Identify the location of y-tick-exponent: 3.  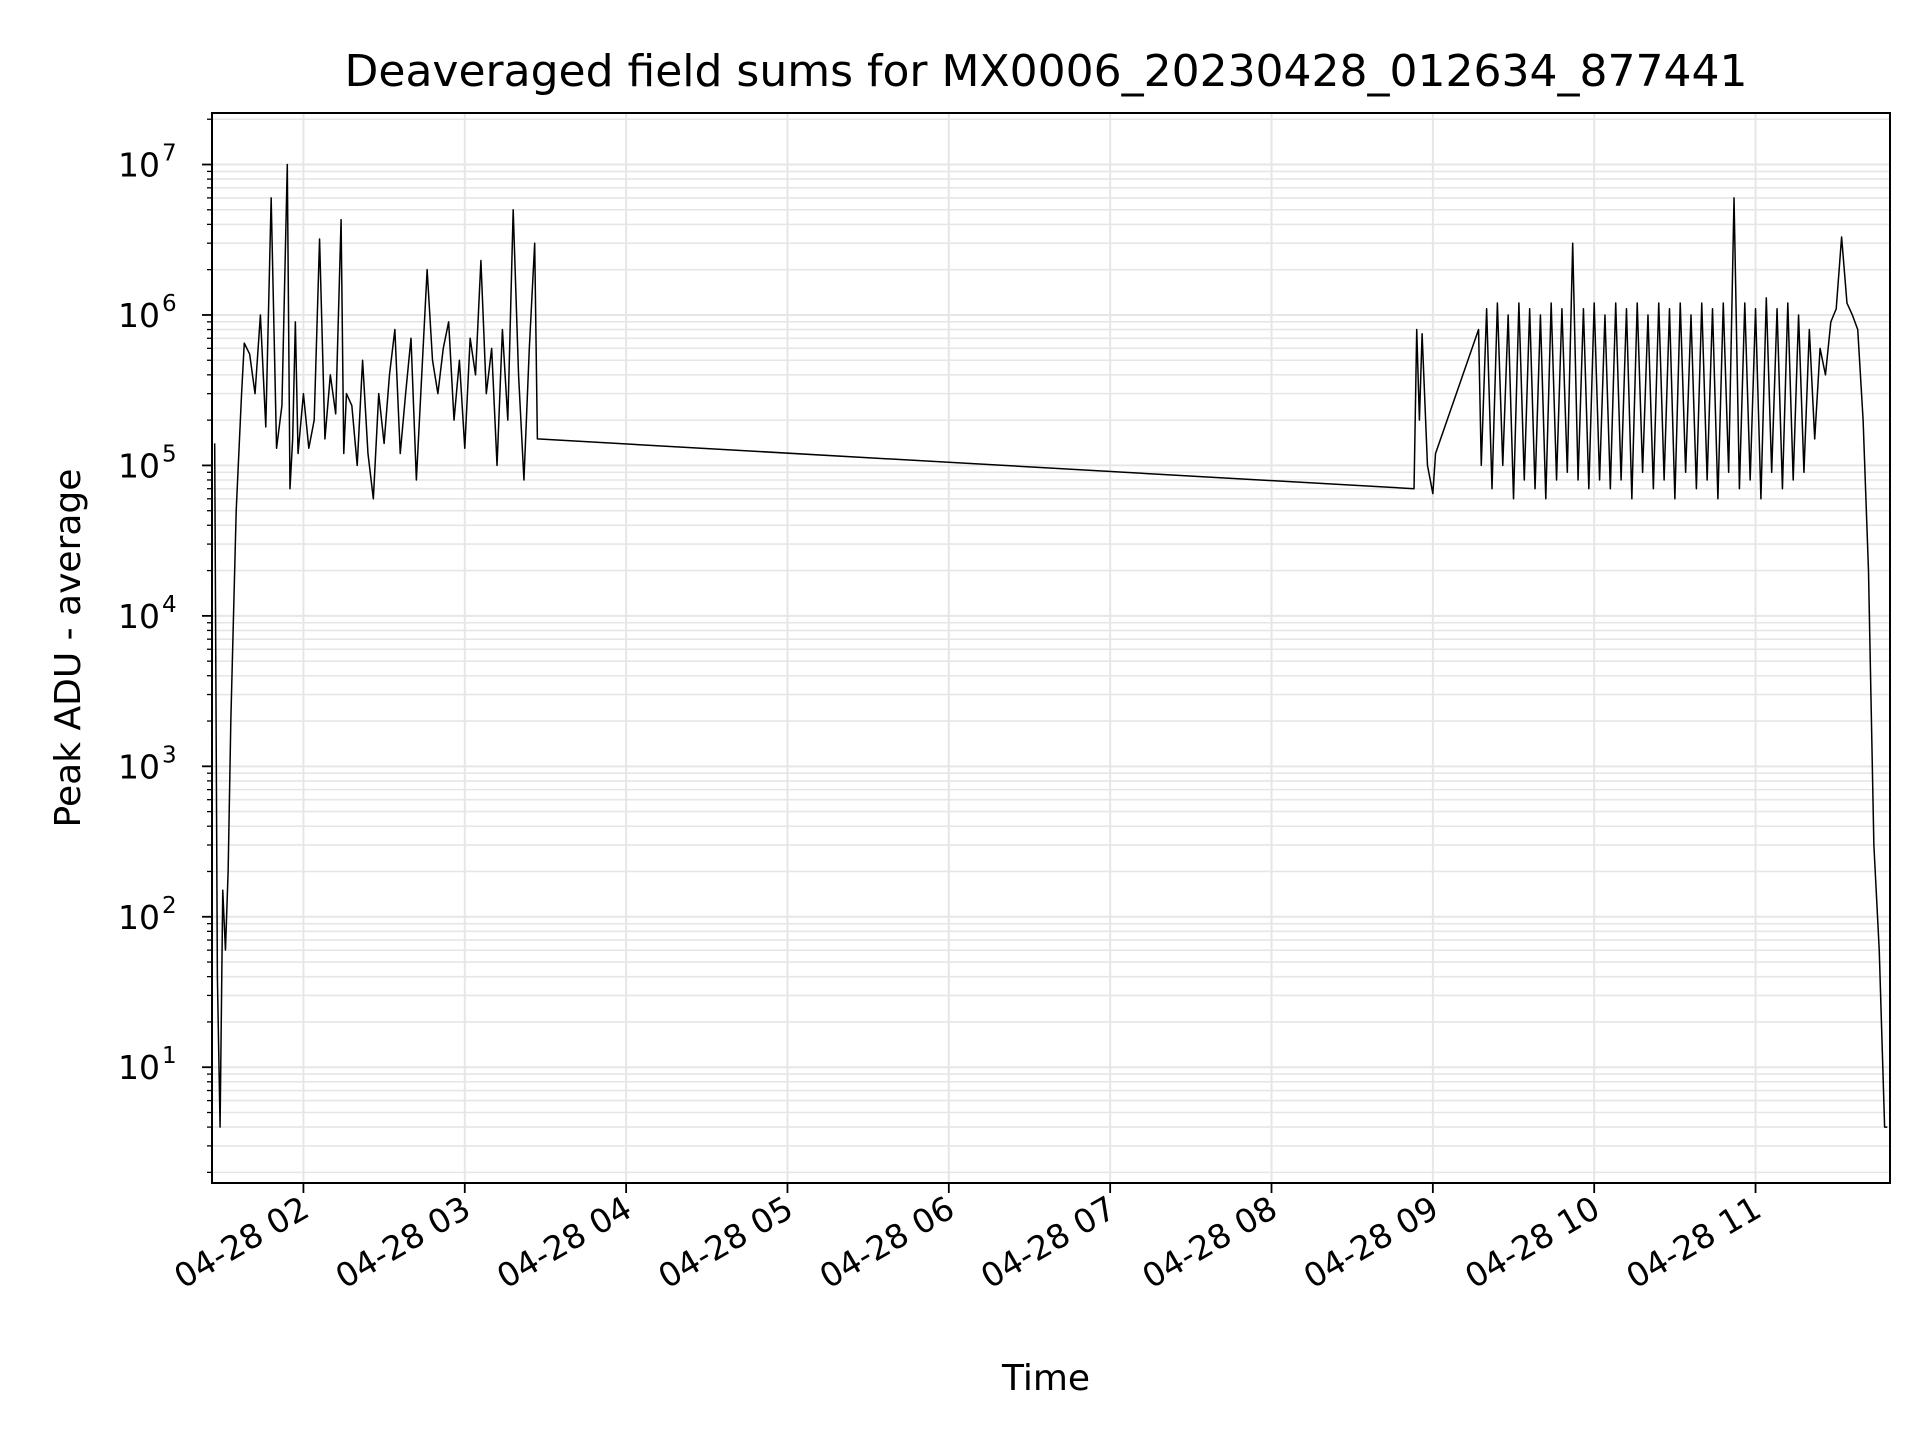
(169, 755).